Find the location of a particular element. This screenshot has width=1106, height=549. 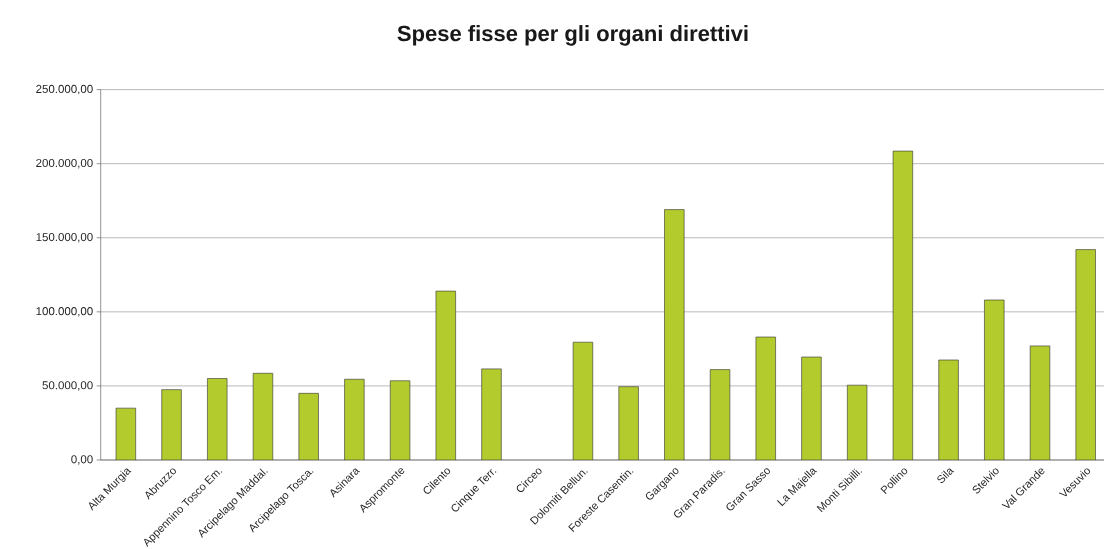

y-tick-label: 200.000,00 is located at coordinates (64, 163).